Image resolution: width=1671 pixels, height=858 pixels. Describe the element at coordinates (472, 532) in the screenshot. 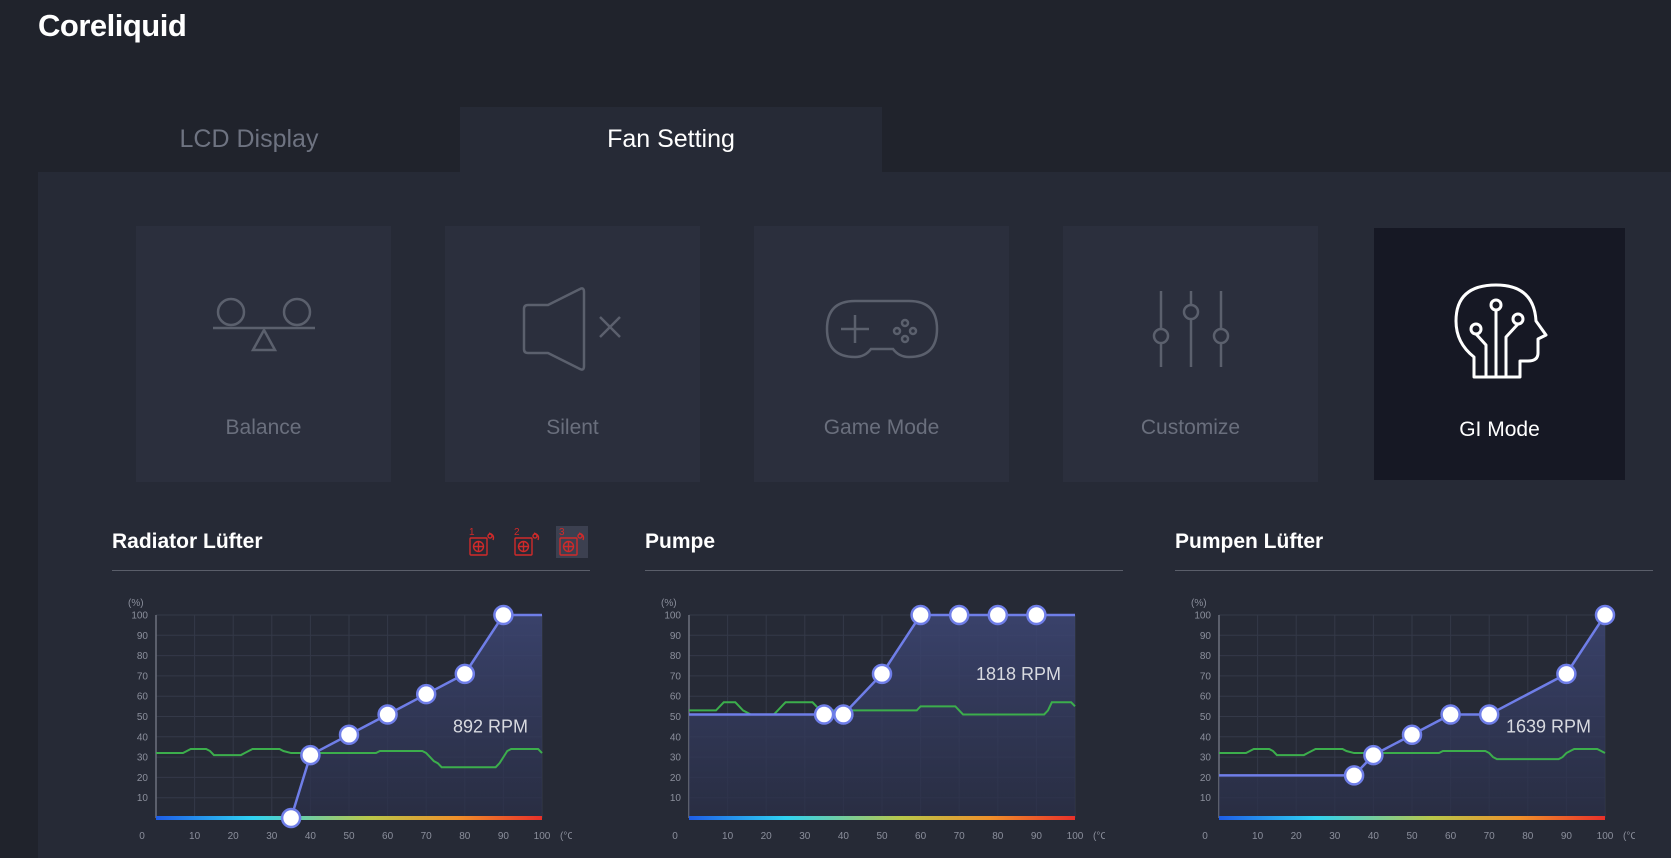

I see `fan-badge-number: 1` at that location.